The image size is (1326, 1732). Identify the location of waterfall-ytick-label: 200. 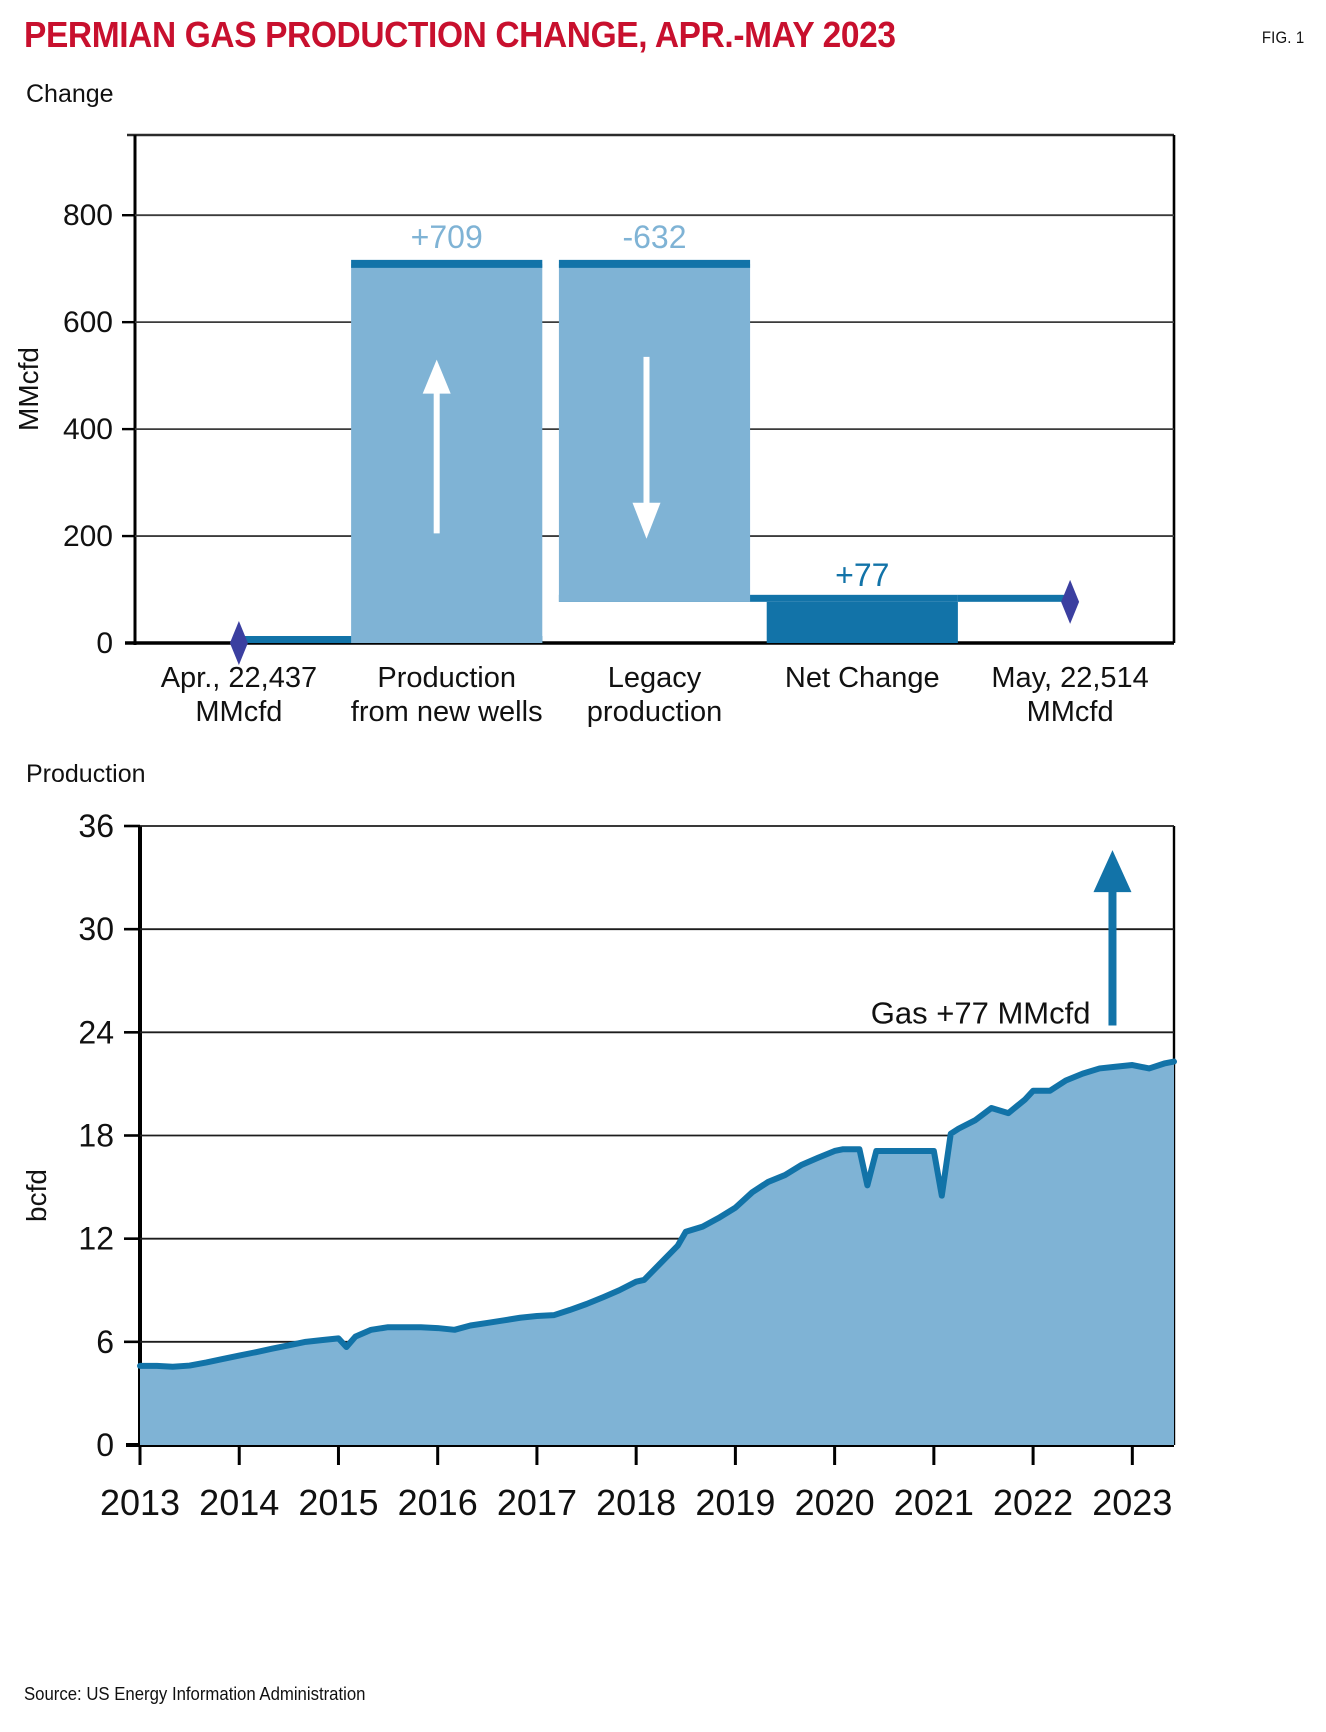
(88, 536).